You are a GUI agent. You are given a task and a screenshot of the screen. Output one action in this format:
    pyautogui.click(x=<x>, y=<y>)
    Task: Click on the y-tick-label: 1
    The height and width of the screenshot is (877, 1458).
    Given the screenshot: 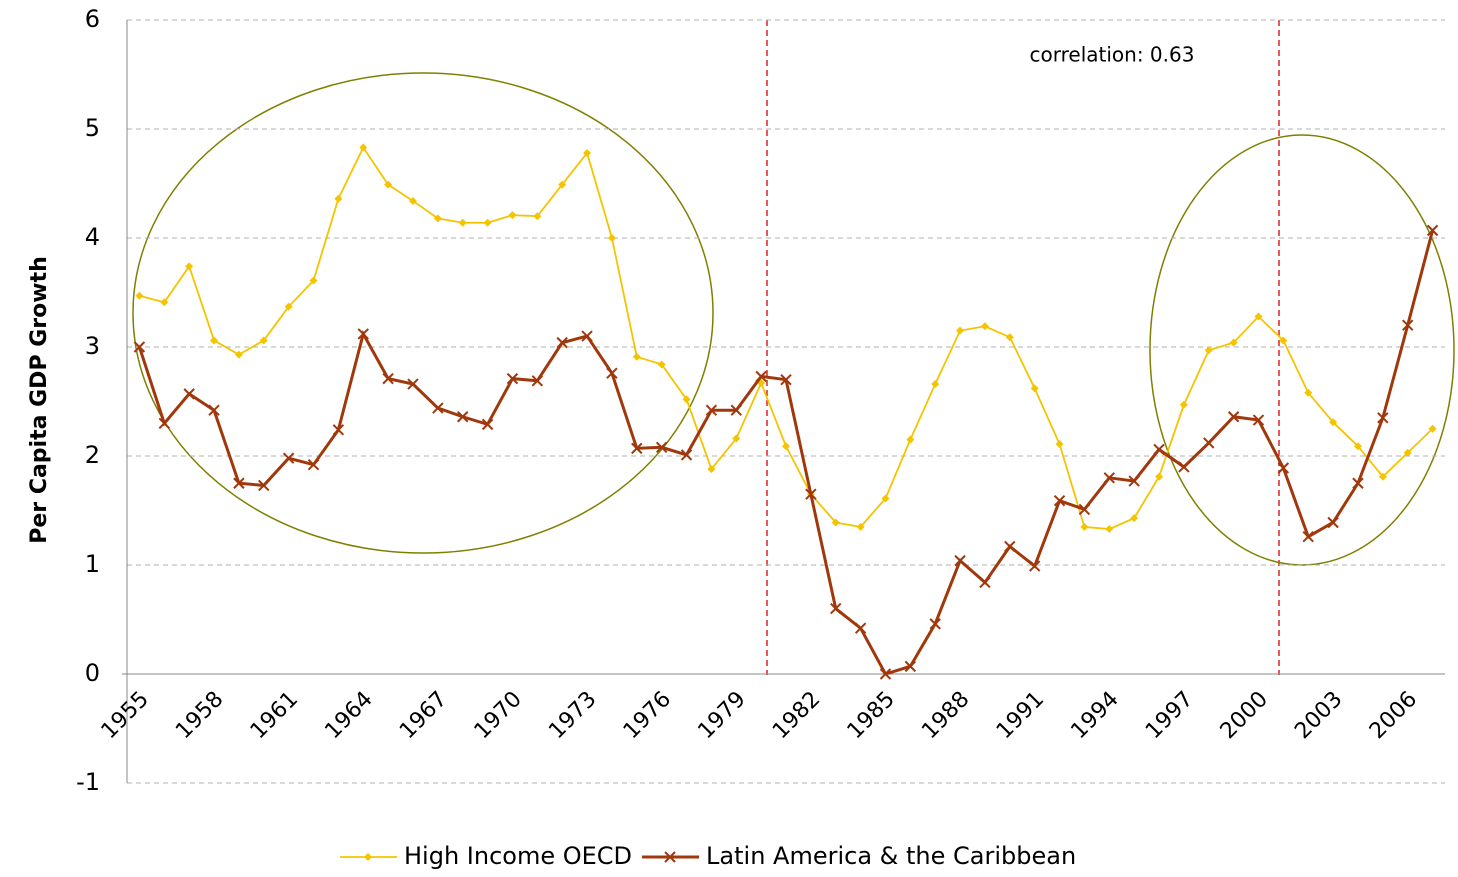 What is the action you would take?
    pyautogui.click(x=92, y=564)
    